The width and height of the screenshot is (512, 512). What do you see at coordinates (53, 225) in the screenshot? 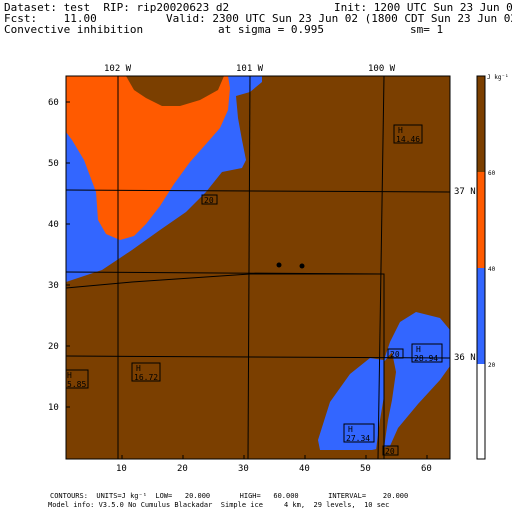
I see `y-tick-label: 40` at bounding box center [53, 225].